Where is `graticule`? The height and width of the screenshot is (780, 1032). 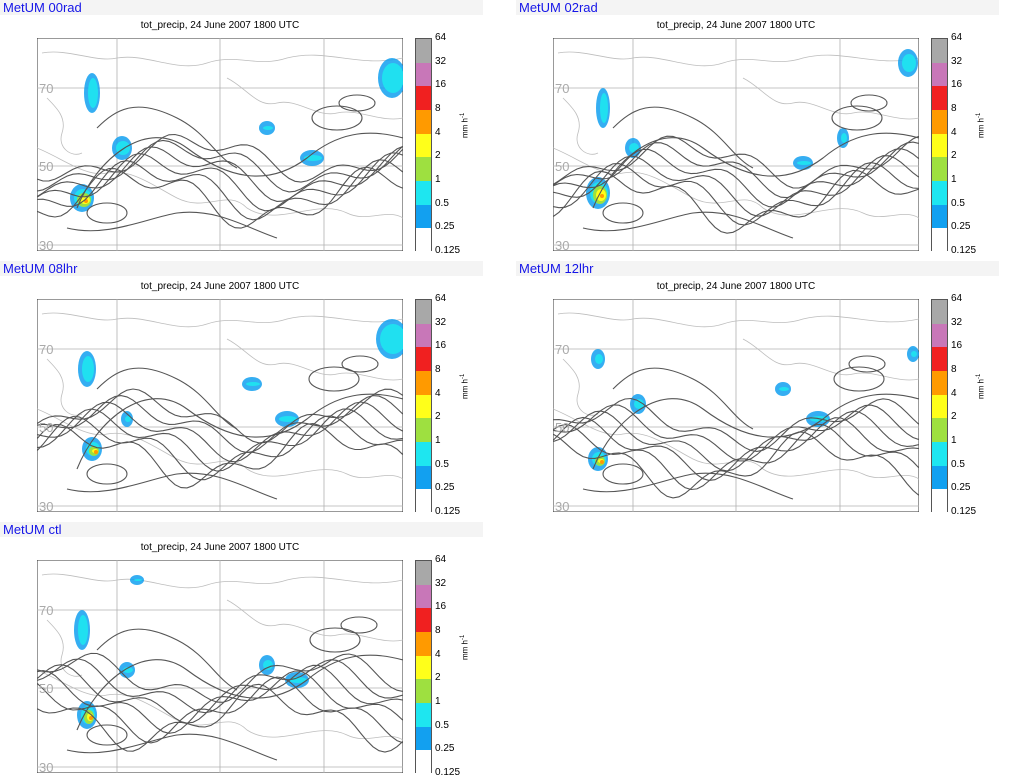
graticule is located at coordinates (220, 666).